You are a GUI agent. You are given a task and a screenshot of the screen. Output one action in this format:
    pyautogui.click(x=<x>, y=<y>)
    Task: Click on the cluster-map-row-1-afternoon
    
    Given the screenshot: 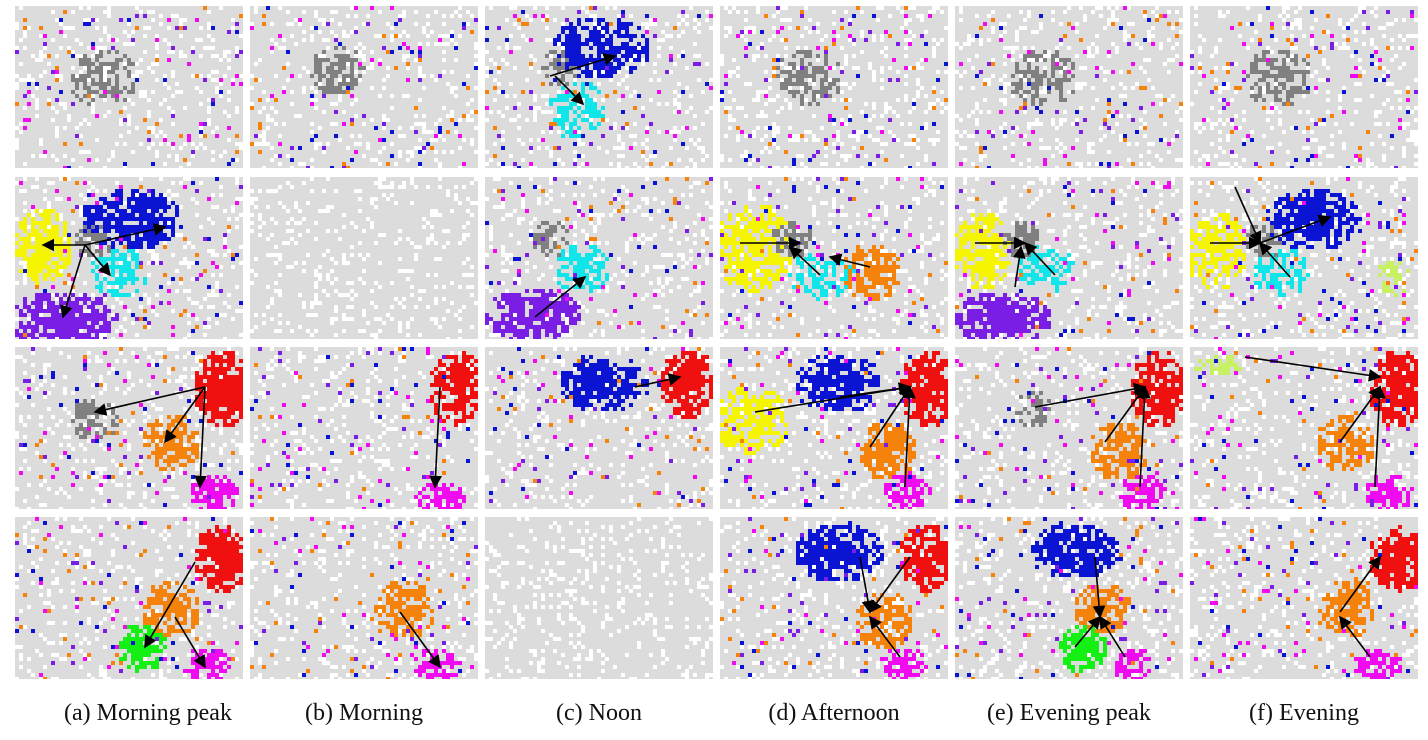 What is the action you would take?
    pyautogui.click(x=834, y=87)
    